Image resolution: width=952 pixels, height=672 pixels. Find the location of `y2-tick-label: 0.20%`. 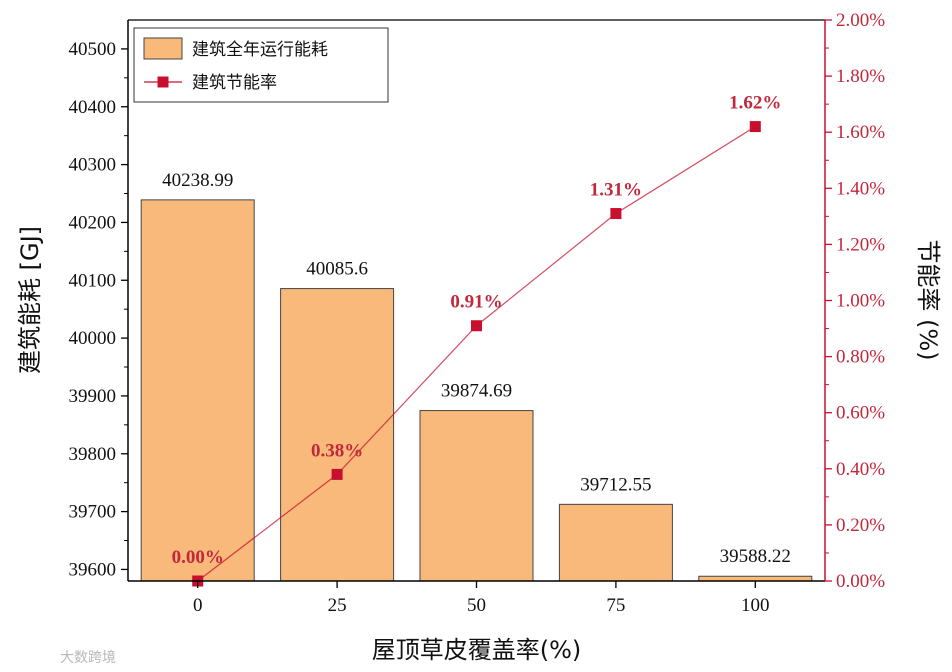

y2-tick-label: 0.20% is located at coordinates (860, 525).